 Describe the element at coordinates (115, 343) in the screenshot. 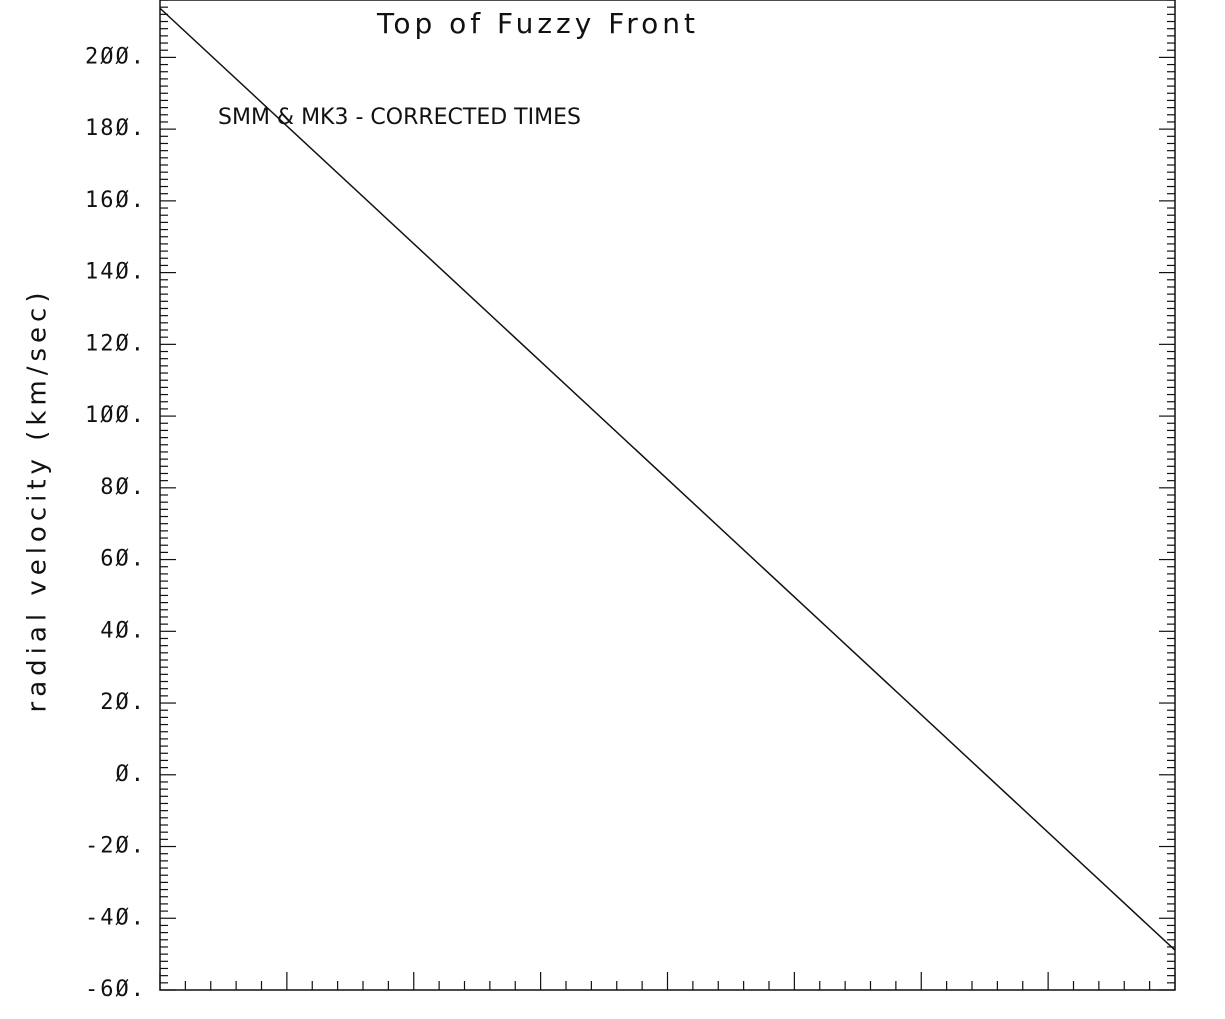

I see `y-tick-label: 12Ø.` at that location.